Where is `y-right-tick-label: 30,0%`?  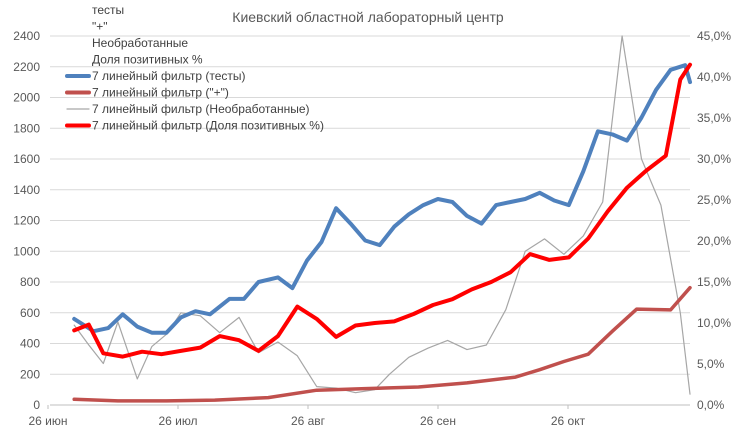 y-right-tick-label: 30,0% is located at coordinates (714, 159).